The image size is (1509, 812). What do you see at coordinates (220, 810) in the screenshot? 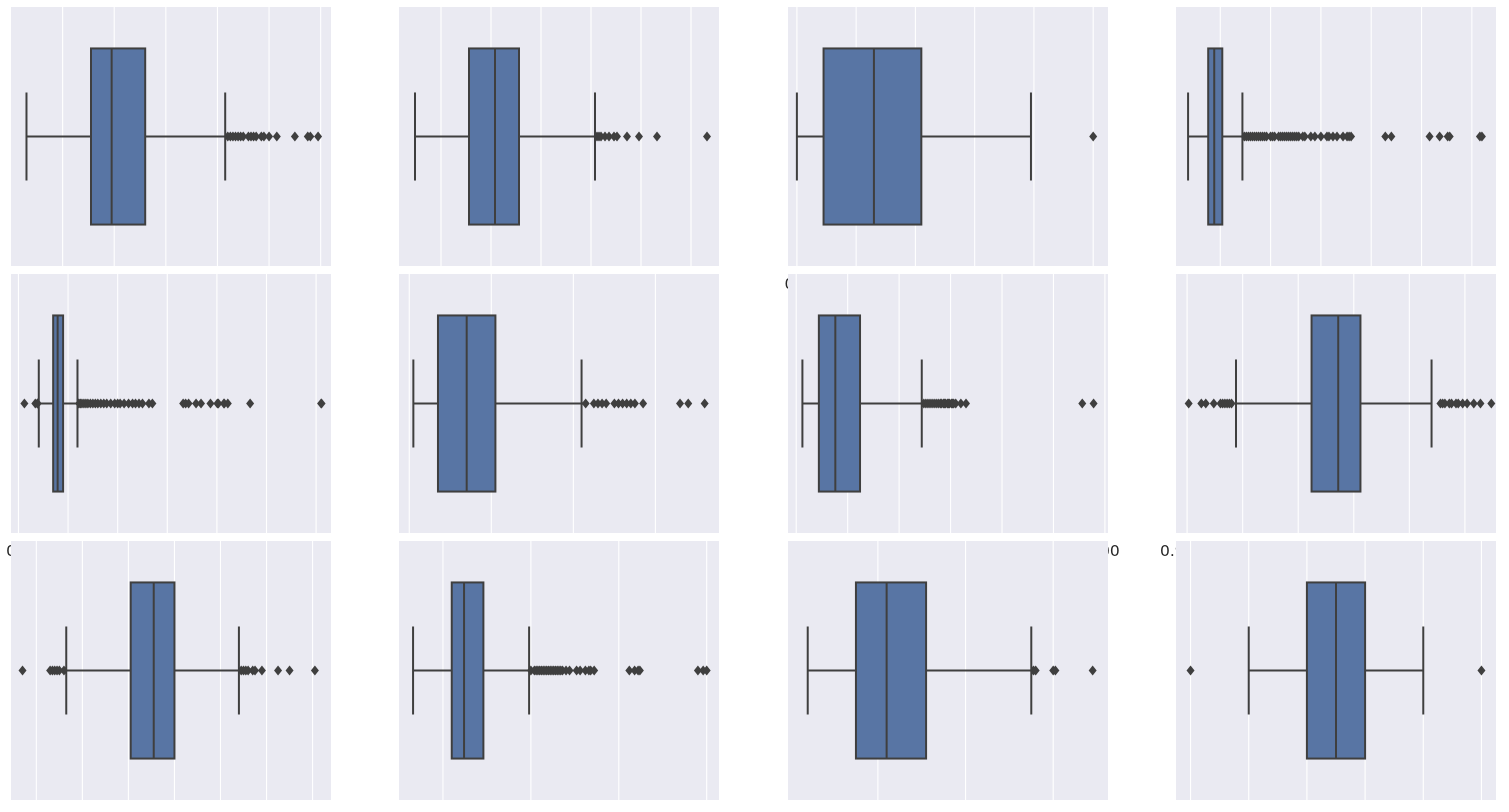
I see `tick-label: 3.6` at bounding box center [220, 810].